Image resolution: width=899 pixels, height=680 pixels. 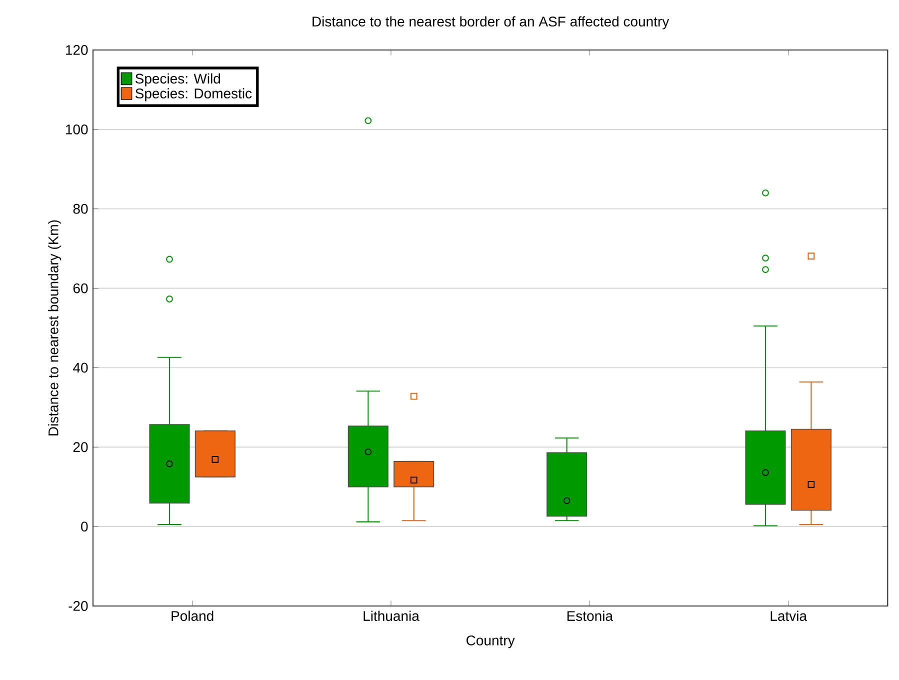 What do you see at coordinates (193, 615) in the screenshot?
I see `x-tick-label: Poland` at bounding box center [193, 615].